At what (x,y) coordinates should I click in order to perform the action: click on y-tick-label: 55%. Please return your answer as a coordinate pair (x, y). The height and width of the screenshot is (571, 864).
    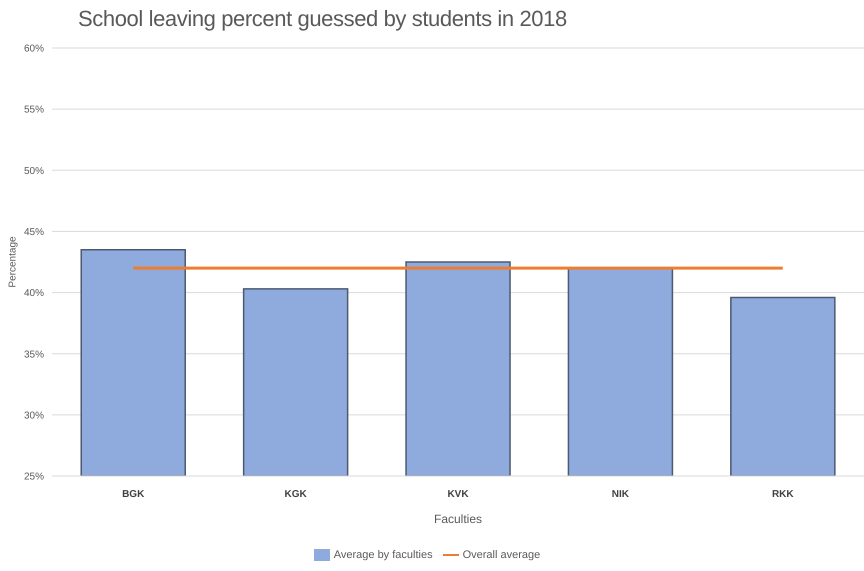
    Looking at the image, I should click on (34, 110).